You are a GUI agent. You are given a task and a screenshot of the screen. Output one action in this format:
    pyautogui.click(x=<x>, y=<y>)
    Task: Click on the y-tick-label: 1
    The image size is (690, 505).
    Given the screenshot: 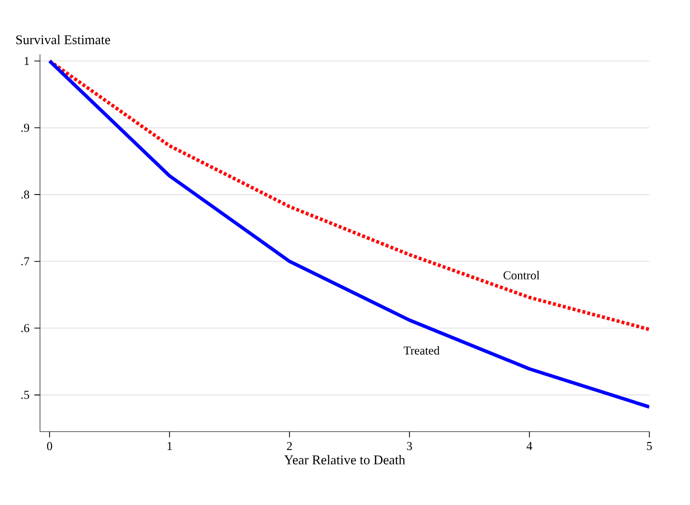 What is the action you would take?
    pyautogui.click(x=26, y=61)
    